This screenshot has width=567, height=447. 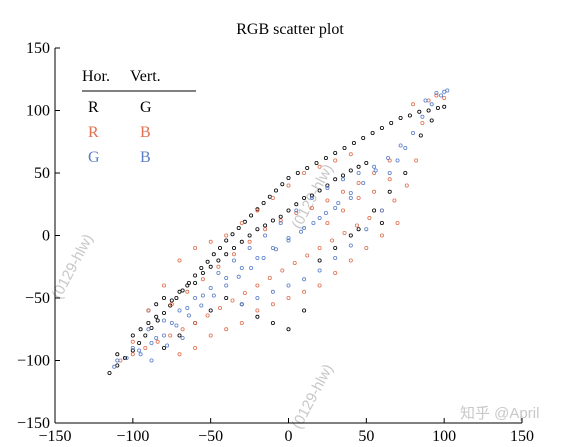 What do you see at coordinates (38, 111) in the screenshot?
I see `y-tick-label: 100` at bounding box center [38, 111].